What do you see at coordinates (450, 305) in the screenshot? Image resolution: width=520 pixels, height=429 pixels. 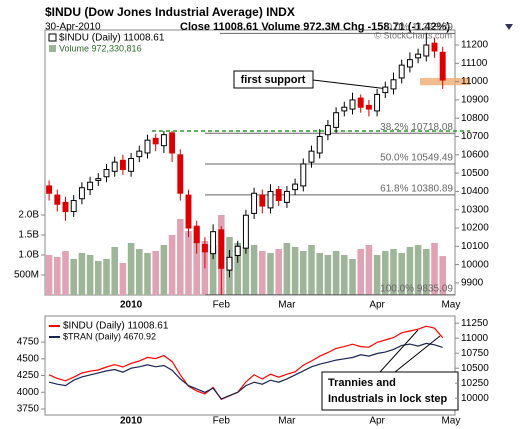 I see `x-tick-label: May` at bounding box center [450, 305].